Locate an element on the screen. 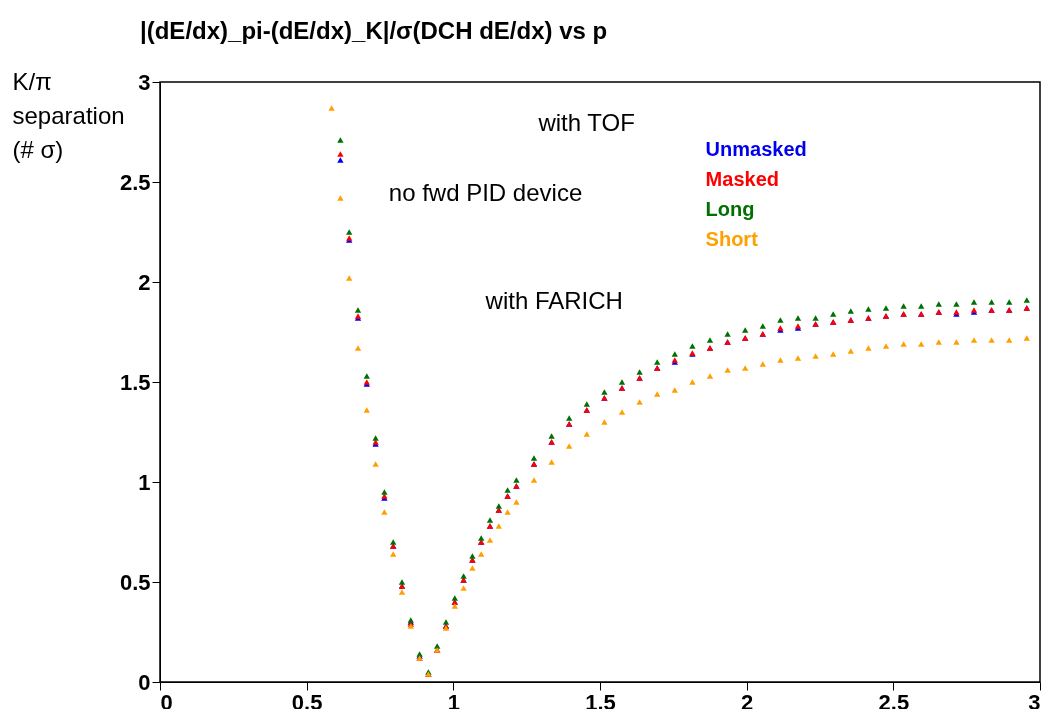 This screenshot has width=1046, height=709. x-tick-label: 1.5 is located at coordinates (600, 699).